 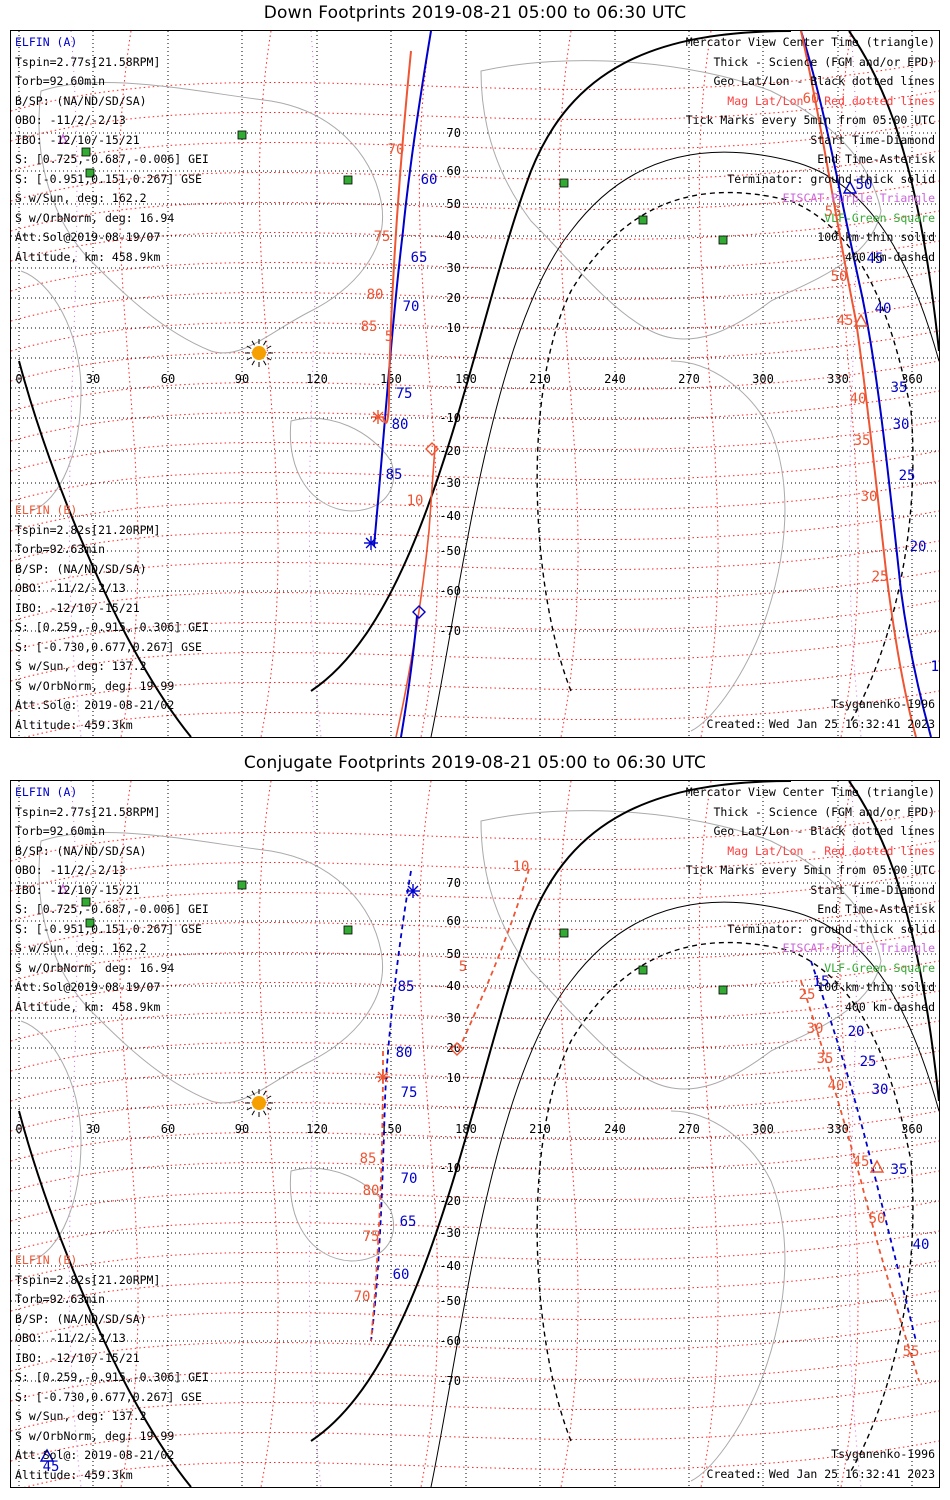 What do you see at coordinates (876, 237) in the screenshot?
I see `legend-item: 100 km-thin solid` at bounding box center [876, 237].